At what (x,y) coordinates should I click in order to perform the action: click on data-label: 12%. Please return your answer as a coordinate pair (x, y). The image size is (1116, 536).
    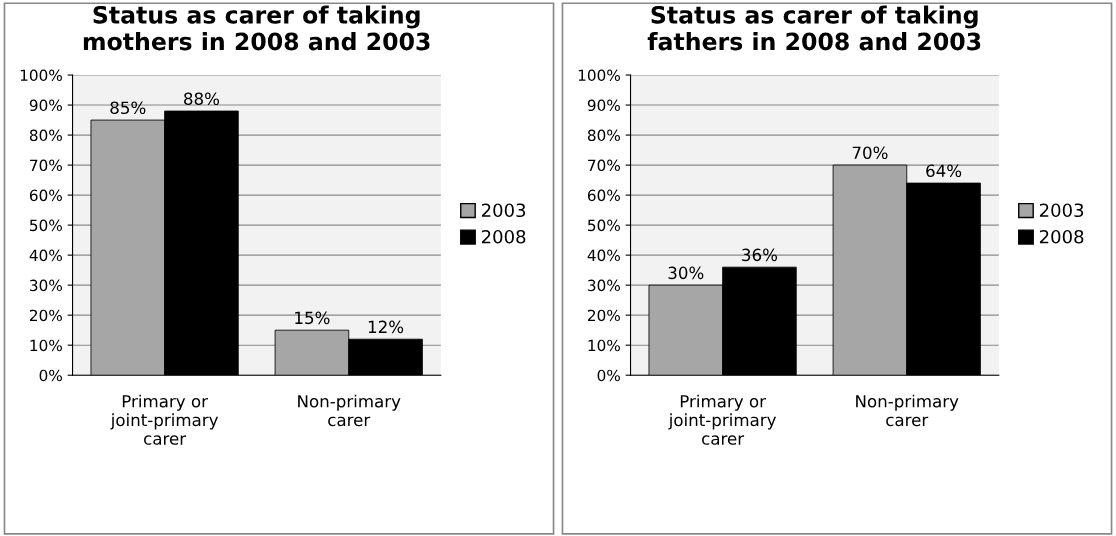
    Looking at the image, I should click on (386, 327).